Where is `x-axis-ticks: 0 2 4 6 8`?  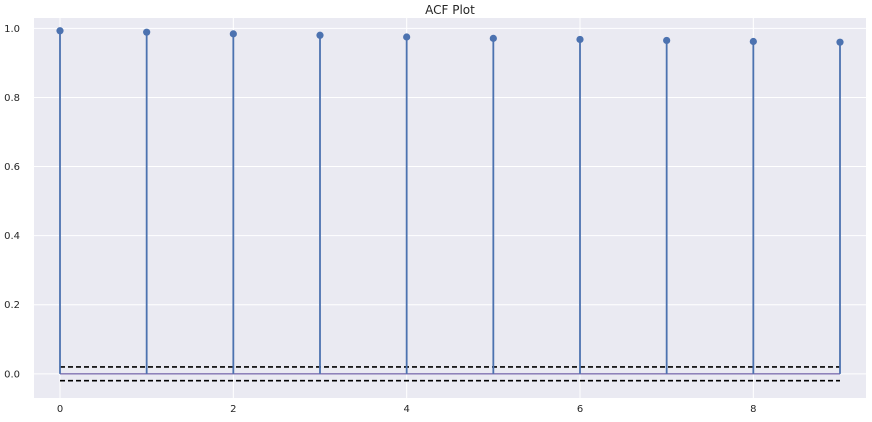 x-axis-ticks: 0 2 4 6 8 is located at coordinates (407, 409).